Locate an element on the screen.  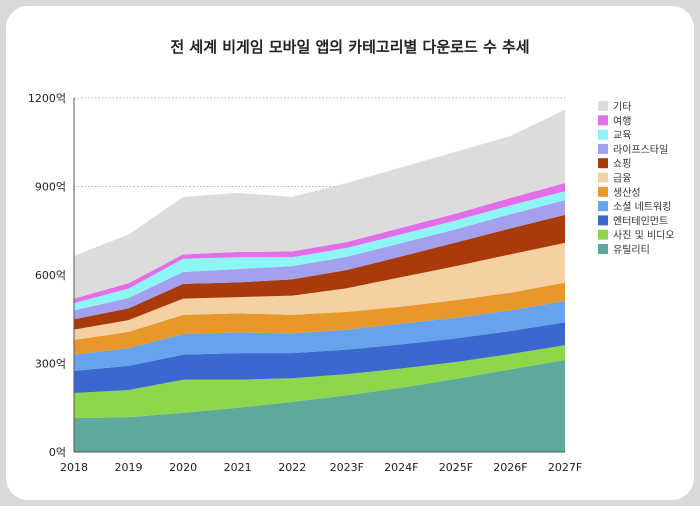
y-tick-label: 900억 is located at coordinates (50, 187).